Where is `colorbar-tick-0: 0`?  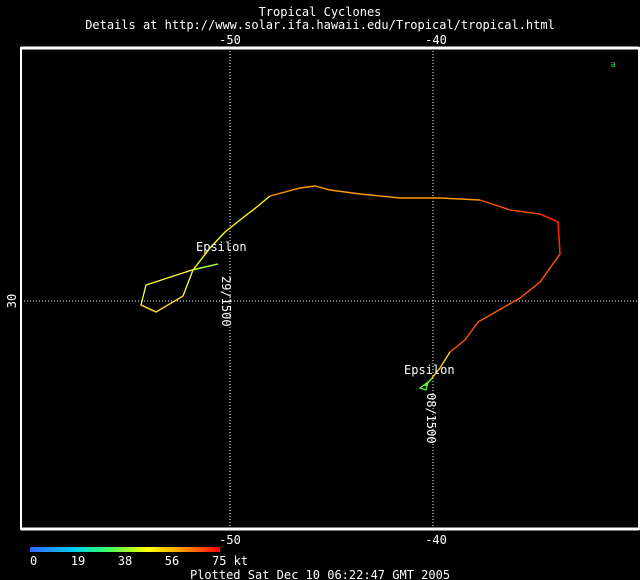 colorbar-tick-0: 0 is located at coordinates (33, 561).